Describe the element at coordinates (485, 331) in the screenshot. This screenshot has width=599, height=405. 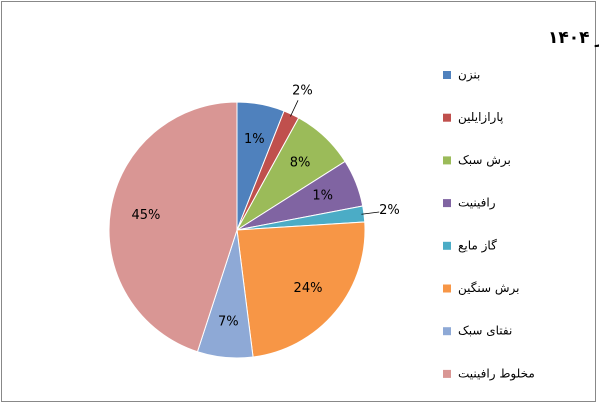
I see `legend-label: نفتای سبک` at that location.